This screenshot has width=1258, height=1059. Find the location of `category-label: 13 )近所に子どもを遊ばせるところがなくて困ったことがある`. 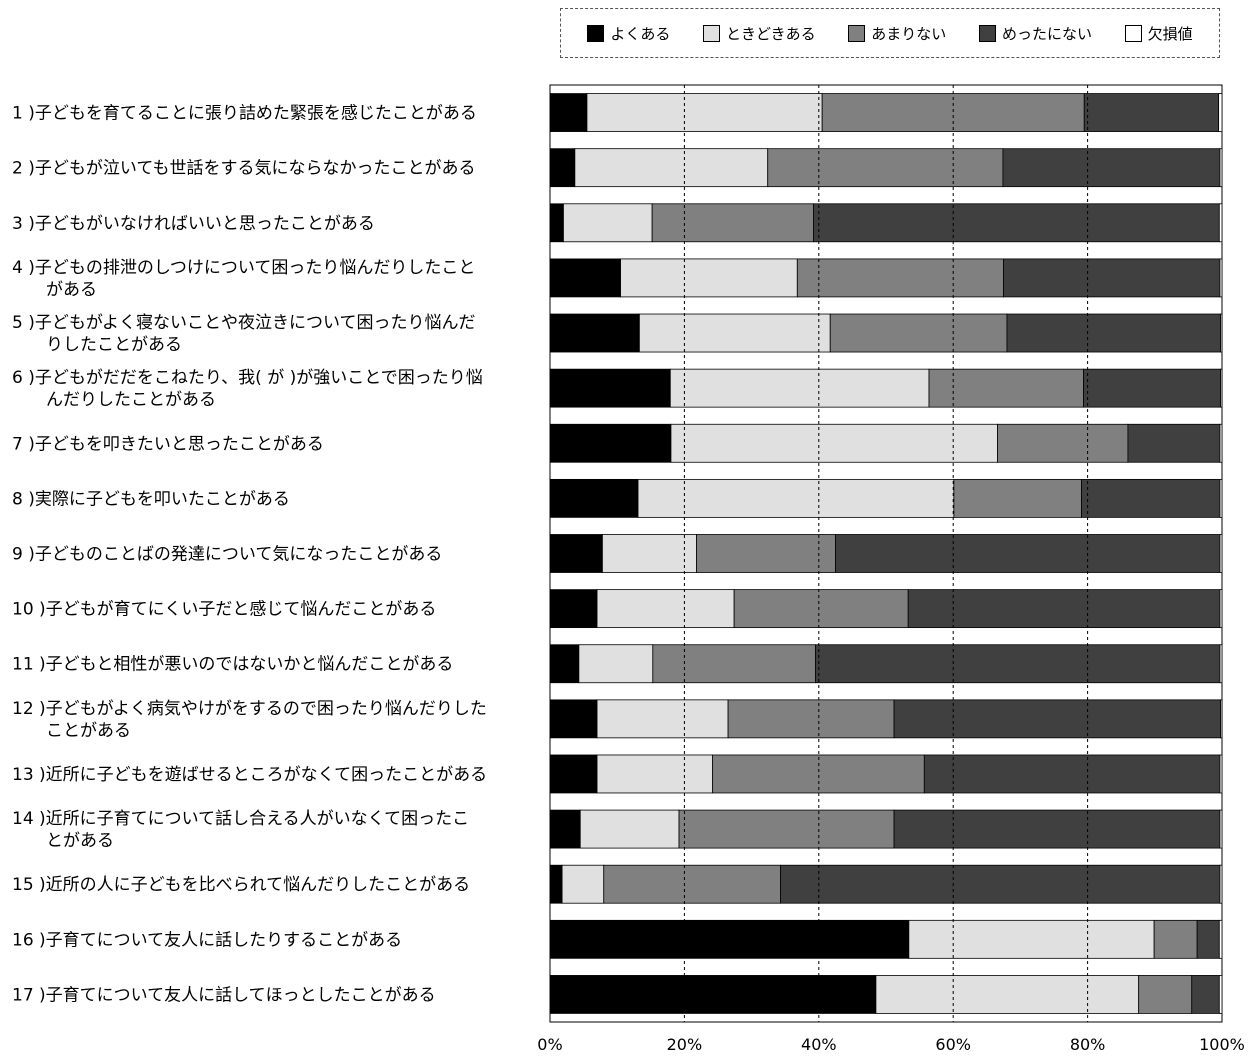

category-label: 13 )近所に子どもを遊ばせるところがなくて困ったことがある is located at coordinates (249, 775).